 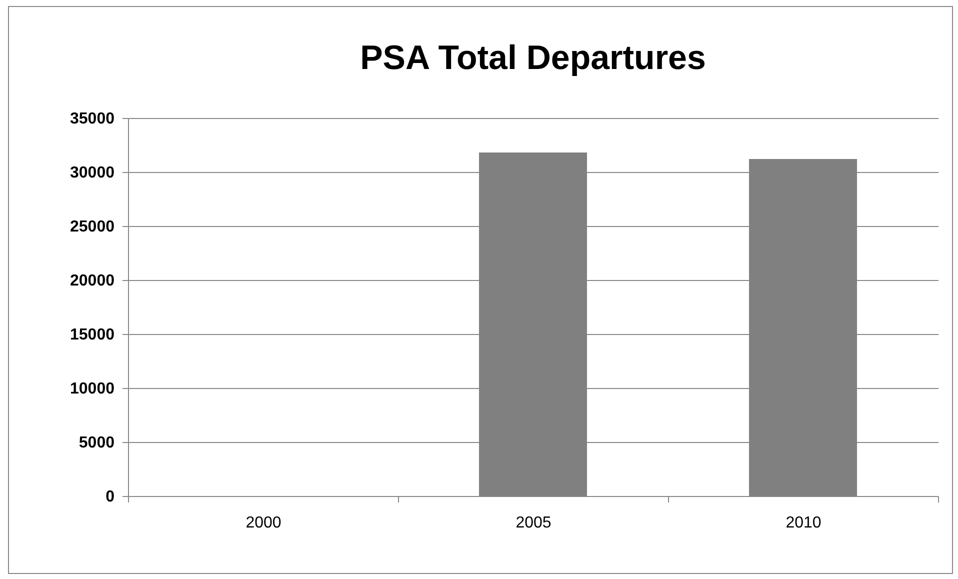 What do you see at coordinates (264, 523) in the screenshot?
I see `x-tick-label: 2000` at bounding box center [264, 523].